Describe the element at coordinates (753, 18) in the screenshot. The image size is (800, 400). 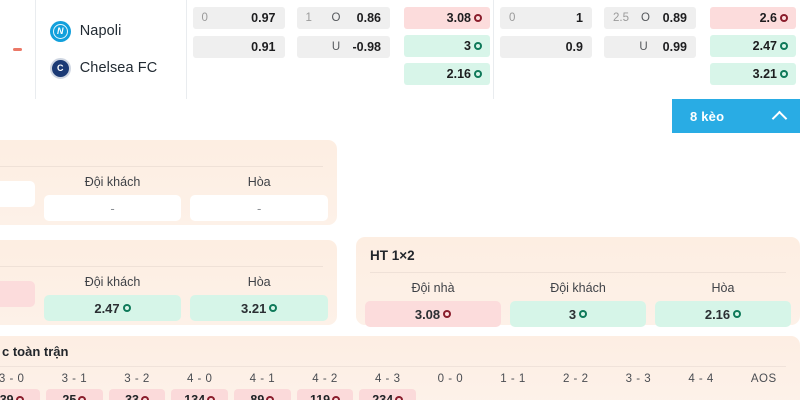
I see `odds-1x2-right-home: 2.6` at that location.